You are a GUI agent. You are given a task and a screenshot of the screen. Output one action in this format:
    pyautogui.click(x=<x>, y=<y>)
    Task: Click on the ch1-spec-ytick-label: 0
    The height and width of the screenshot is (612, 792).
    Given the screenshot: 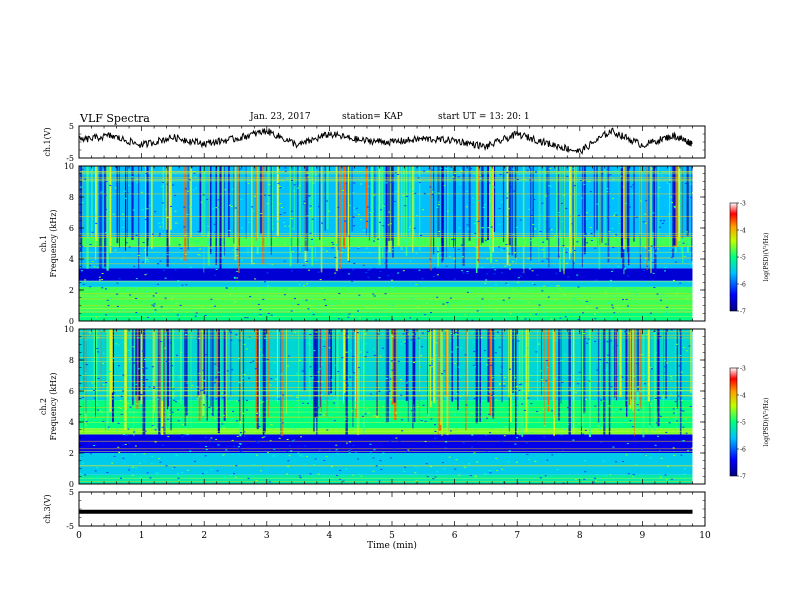 What is the action you would take?
    pyautogui.click(x=71, y=321)
    